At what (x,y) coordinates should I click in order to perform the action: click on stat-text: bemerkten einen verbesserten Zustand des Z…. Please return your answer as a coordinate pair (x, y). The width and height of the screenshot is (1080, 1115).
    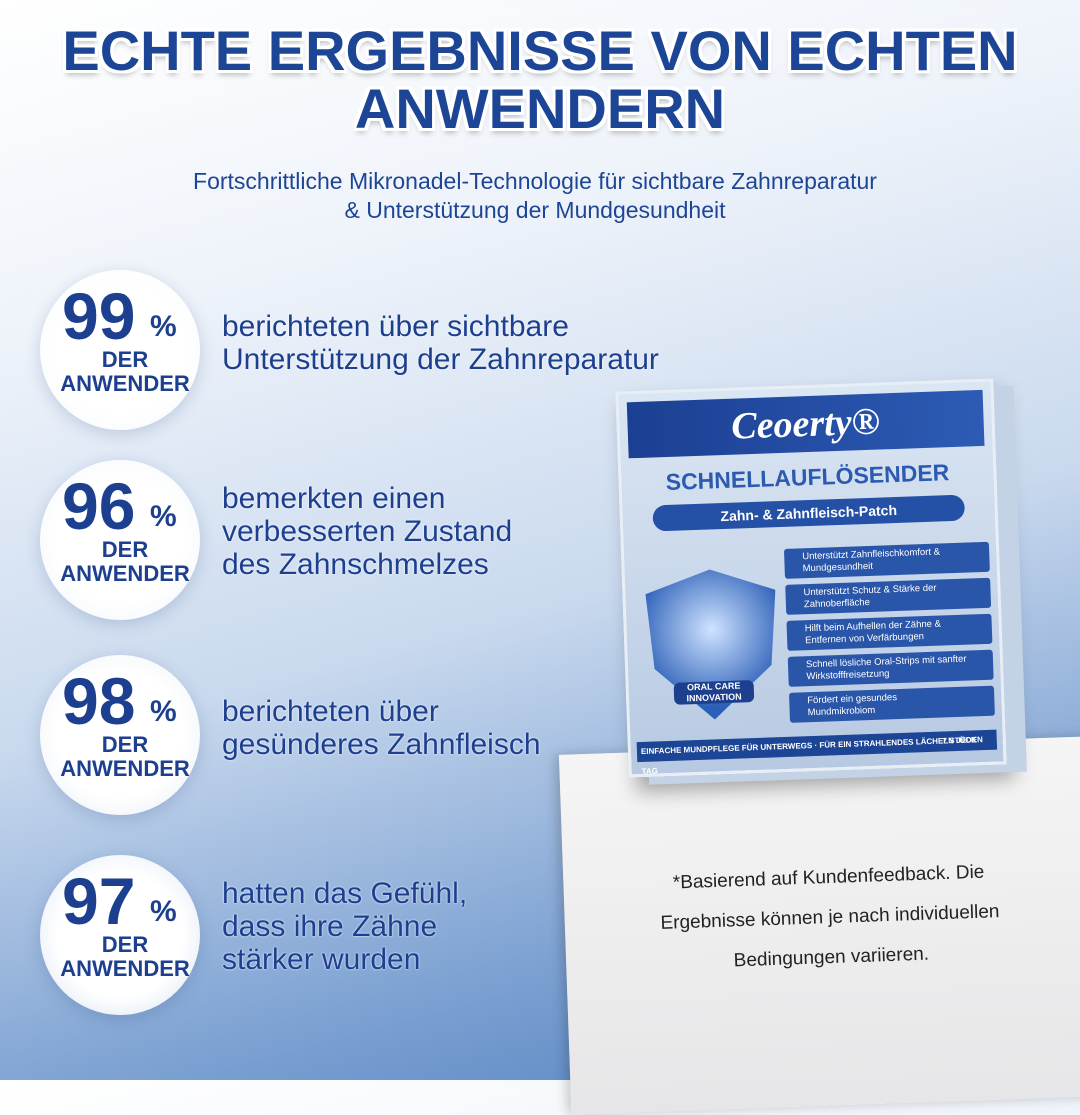
    Looking at the image, I should click on (367, 531).